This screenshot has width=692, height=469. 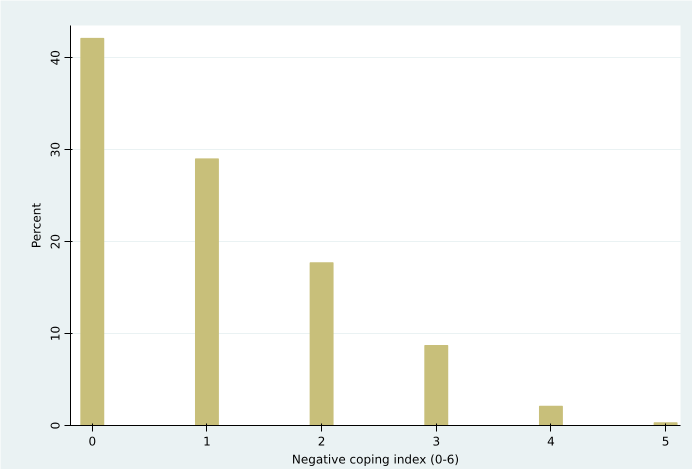 What do you see at coordinates (55, 58) in the screenshot?
I see `y-tick-label: 40` at bounding box center [55, 58].